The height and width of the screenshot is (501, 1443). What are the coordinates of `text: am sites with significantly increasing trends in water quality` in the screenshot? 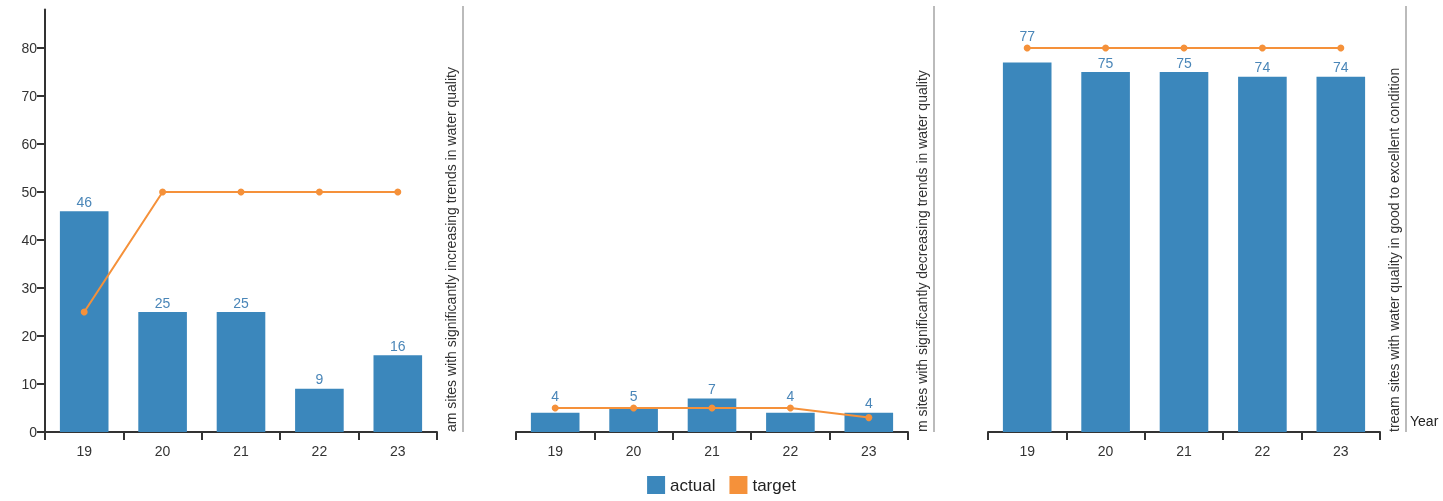 It's located at (451, 249).